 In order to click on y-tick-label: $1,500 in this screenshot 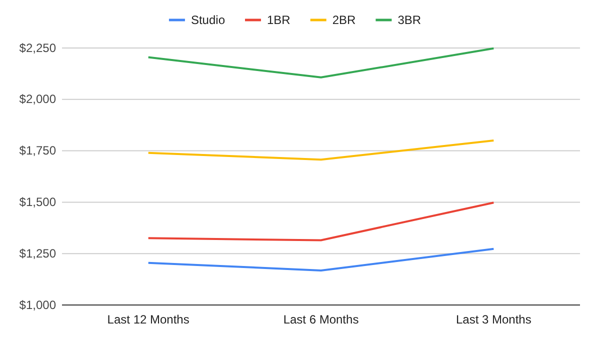, I will do `click(37, 202)`.